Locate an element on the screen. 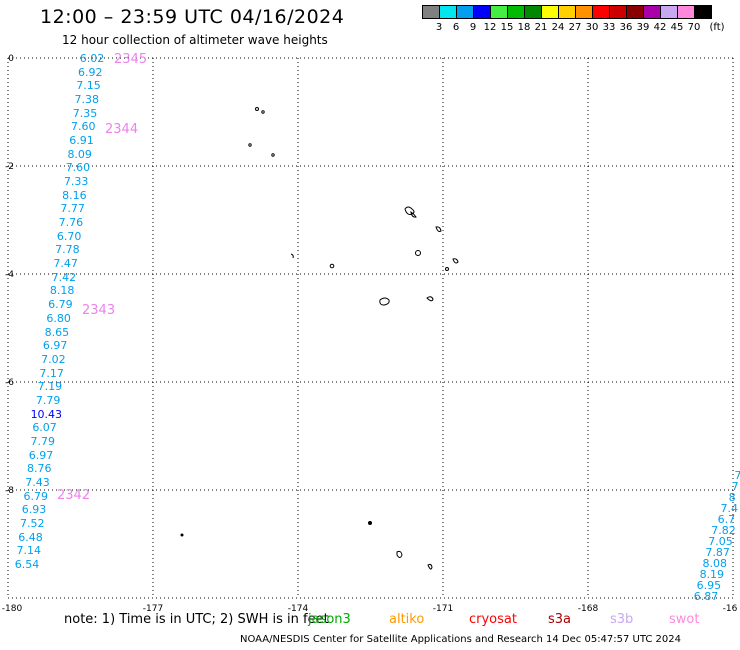 This screenshot has height=650, width=740. legend-label: 24 is located at coordinates (558, 27).